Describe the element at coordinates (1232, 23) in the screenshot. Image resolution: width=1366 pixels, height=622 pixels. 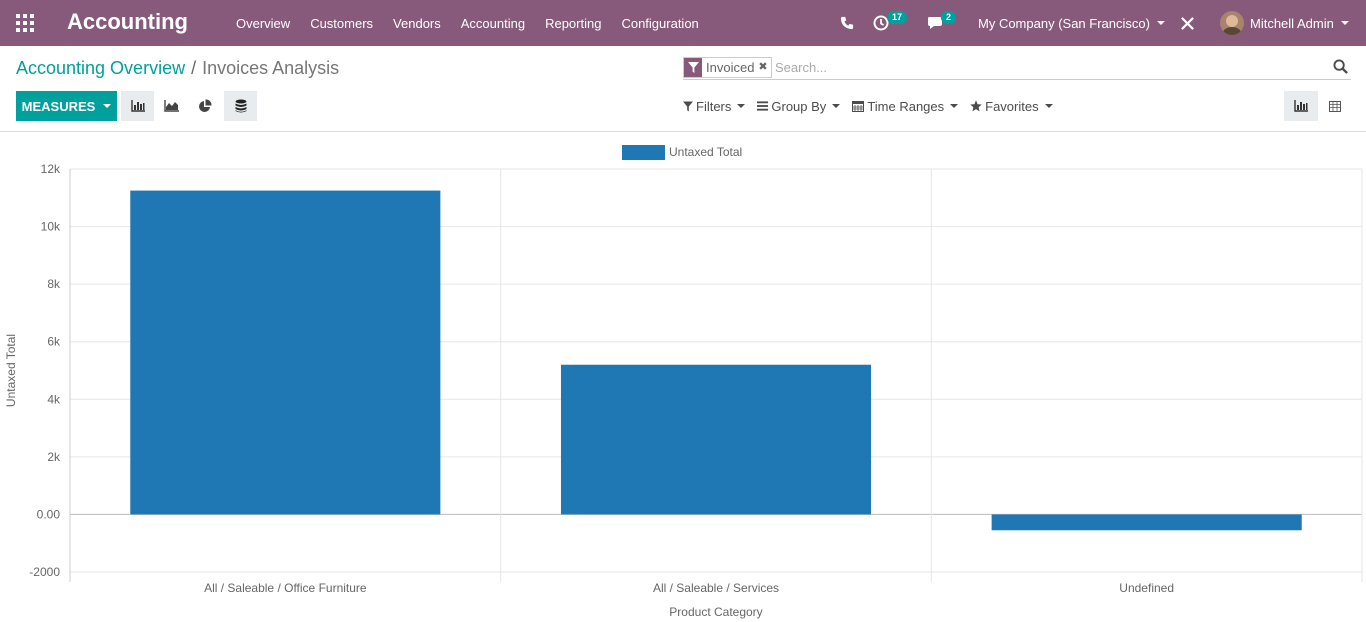
I see `avatar` at that location.